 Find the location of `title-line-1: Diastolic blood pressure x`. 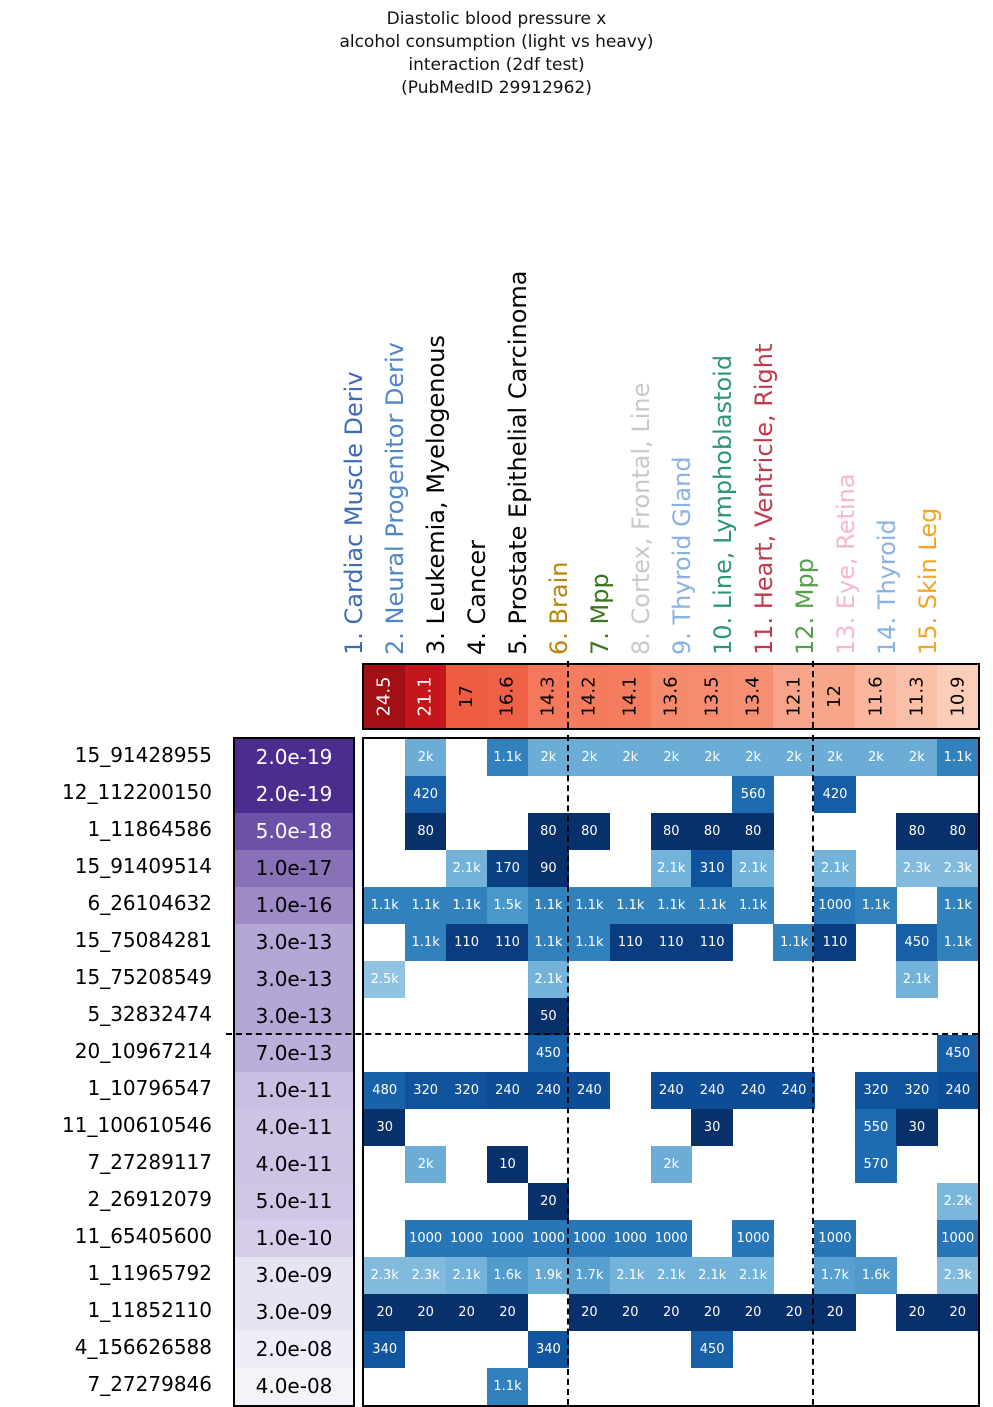

title-line-1: Diastolic blood pressure x is located at coordinates (496, 19).